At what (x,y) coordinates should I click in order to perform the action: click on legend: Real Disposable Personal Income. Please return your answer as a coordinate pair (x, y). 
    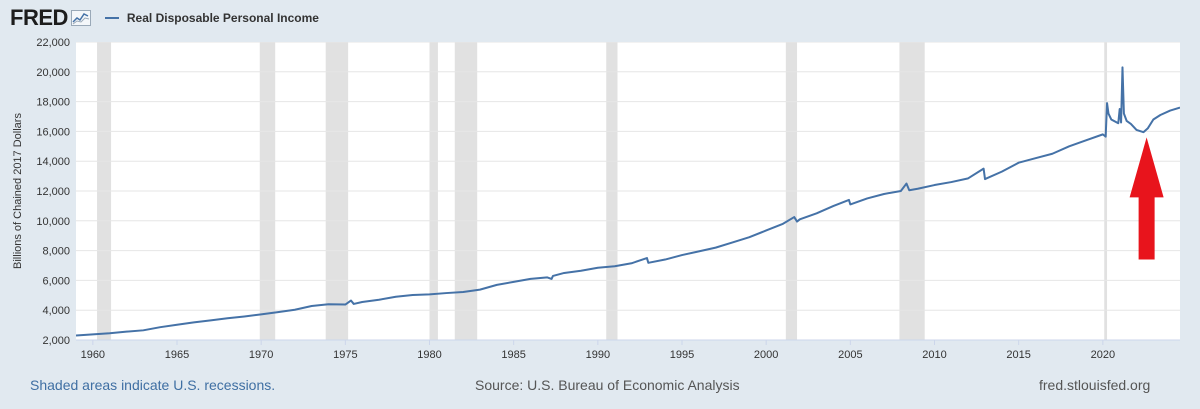
    Looking at the image, I should click on (211, 18).